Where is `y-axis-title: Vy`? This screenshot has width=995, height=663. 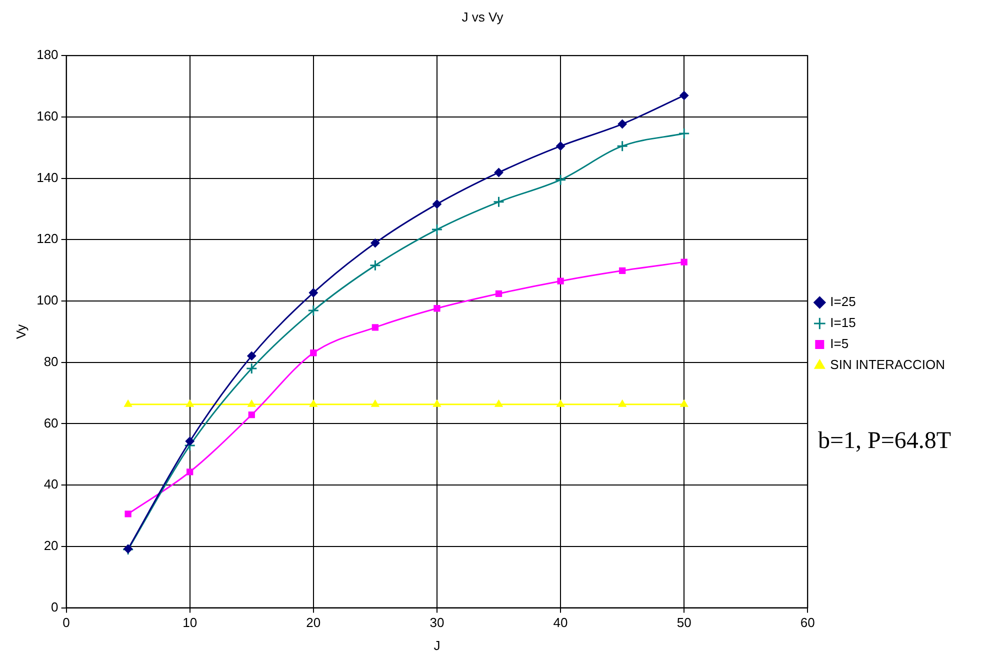
y-axis-title: Vy is located at coordinates (20, 332).